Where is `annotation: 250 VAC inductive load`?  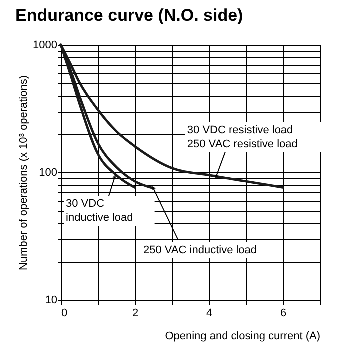 annotation: 250 VAC inductive load is located at coordinates (201, 250).